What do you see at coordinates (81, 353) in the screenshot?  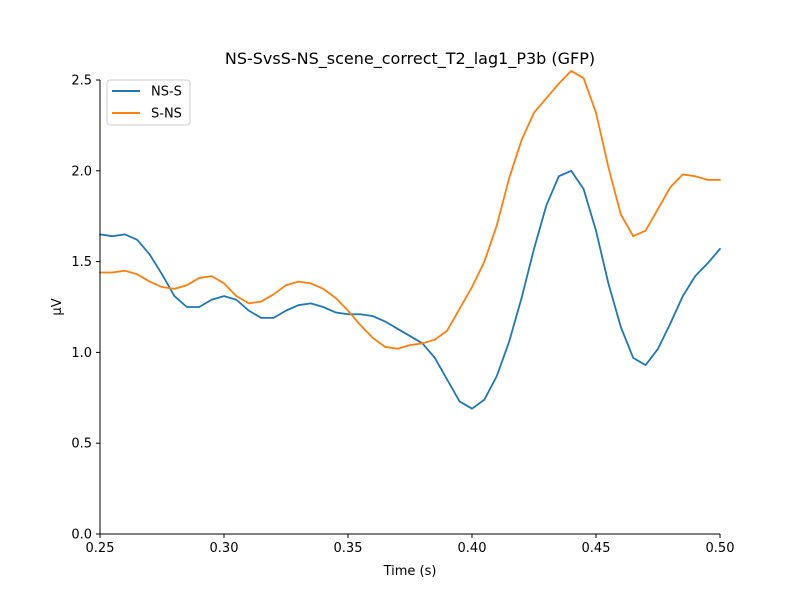 I see `y-tick-label: 1.0` at bounding box center [81, 353].